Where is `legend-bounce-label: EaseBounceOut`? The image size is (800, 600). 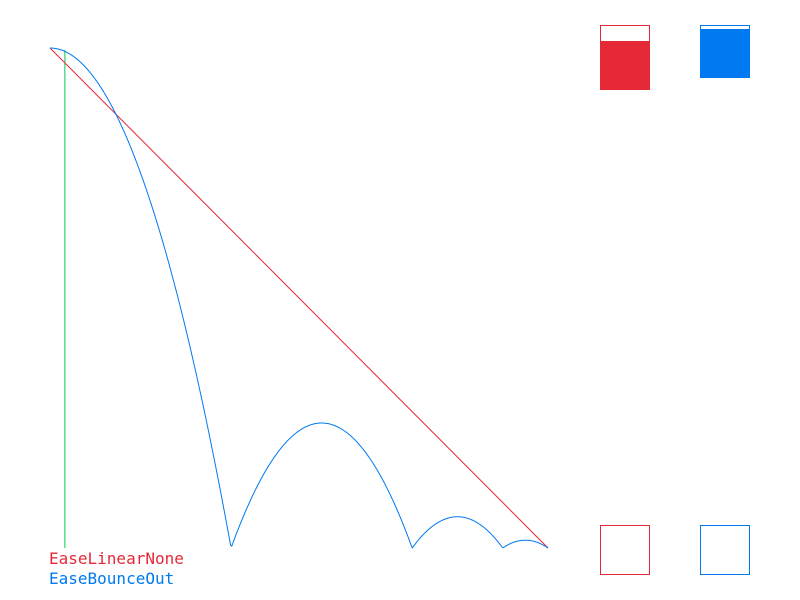 legend-bounce-label: EaseBounceOut is located at coordinates (112, 578).